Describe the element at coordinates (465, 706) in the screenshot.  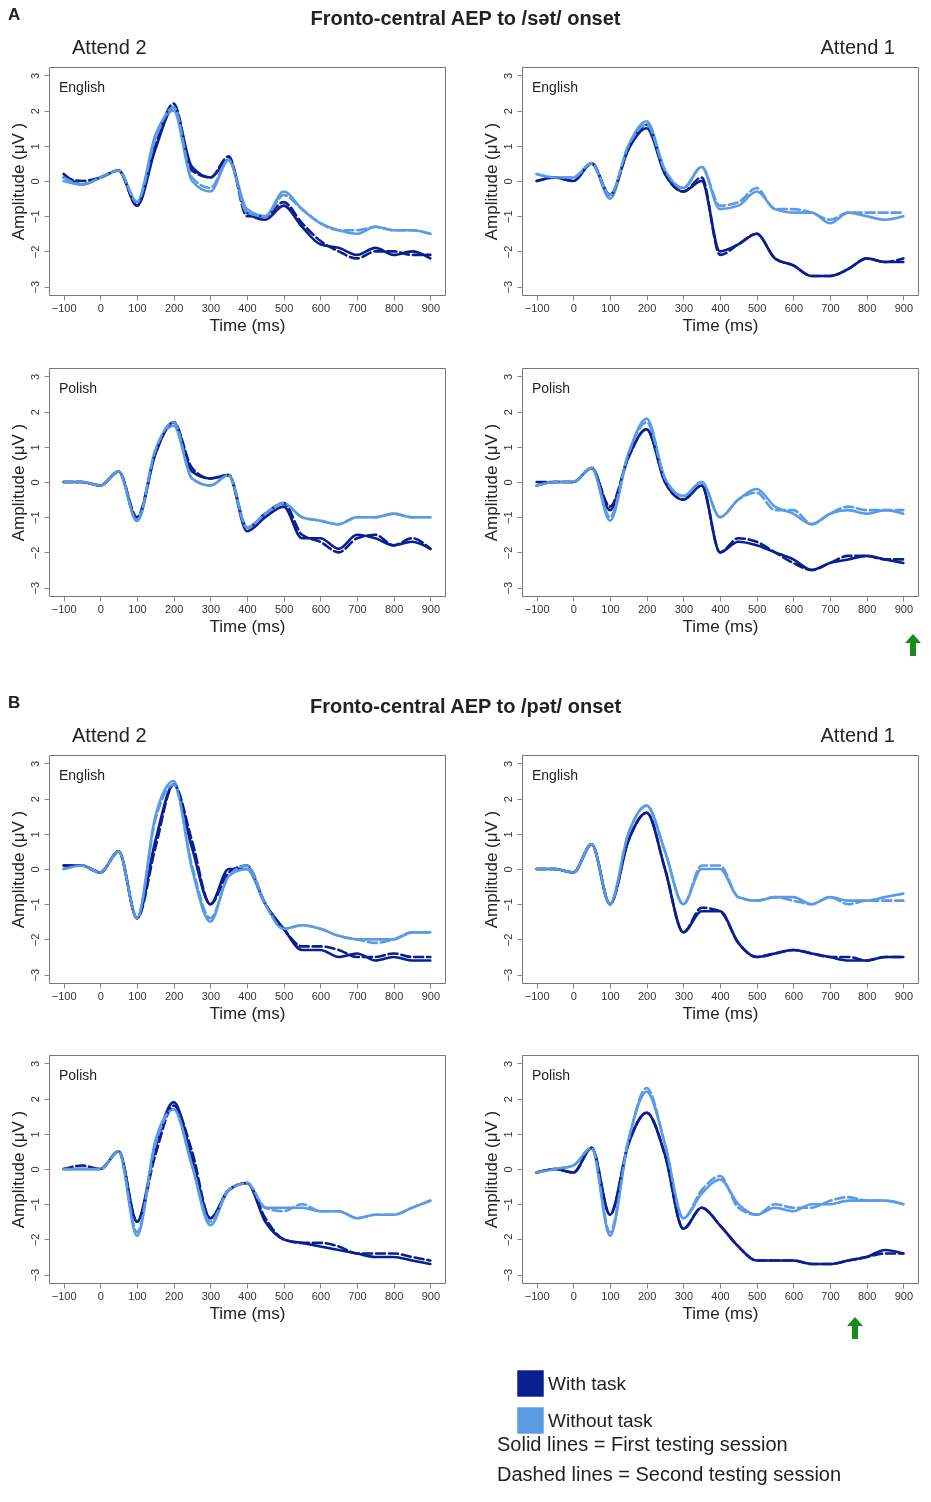
I see `text: Fronto-central AEP to /pət/ onset` at that location.